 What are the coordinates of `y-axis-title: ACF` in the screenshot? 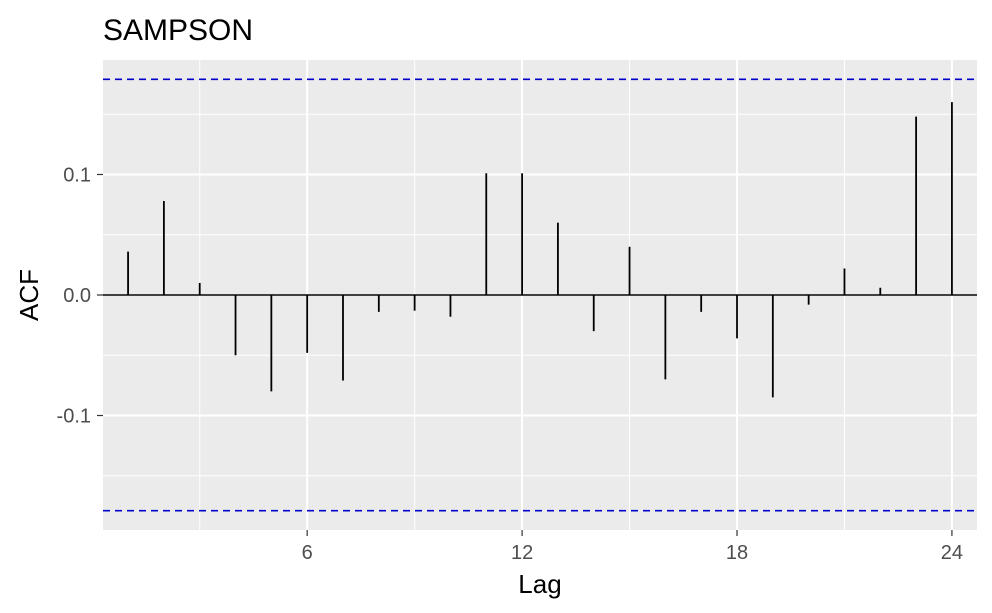 It's located at (29, 295).